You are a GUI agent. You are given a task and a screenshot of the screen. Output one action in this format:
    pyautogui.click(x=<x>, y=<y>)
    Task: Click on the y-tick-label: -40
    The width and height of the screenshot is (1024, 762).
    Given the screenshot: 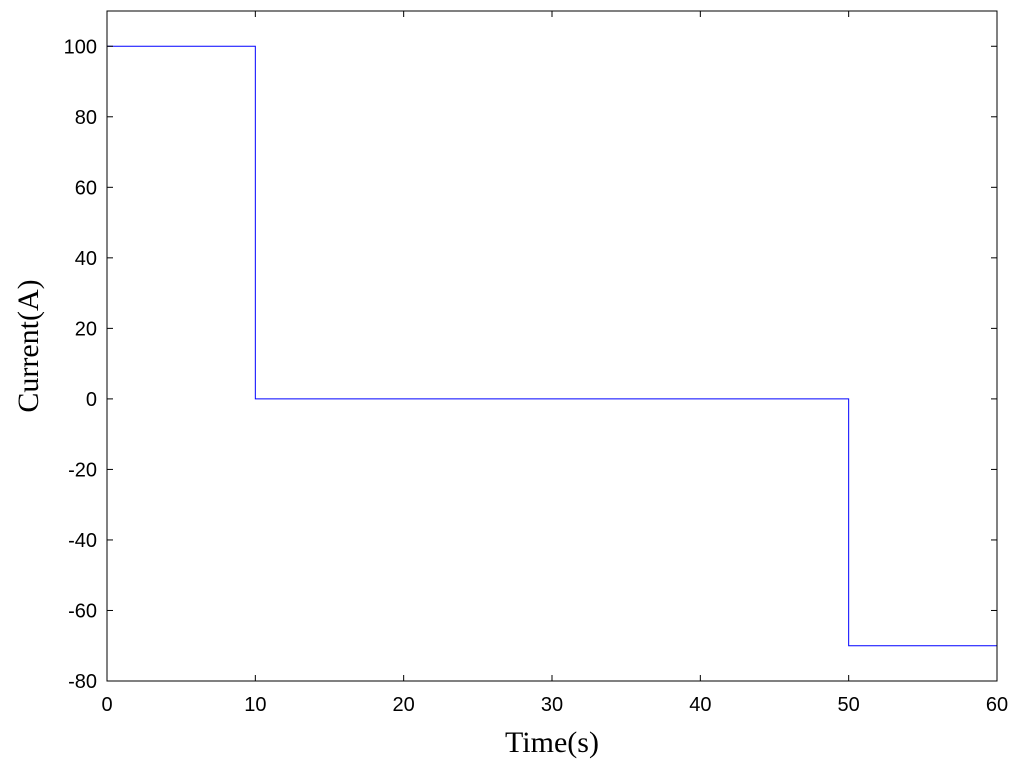 What is the action you would take?
    pyautogui.click(x=82, y=541)
    